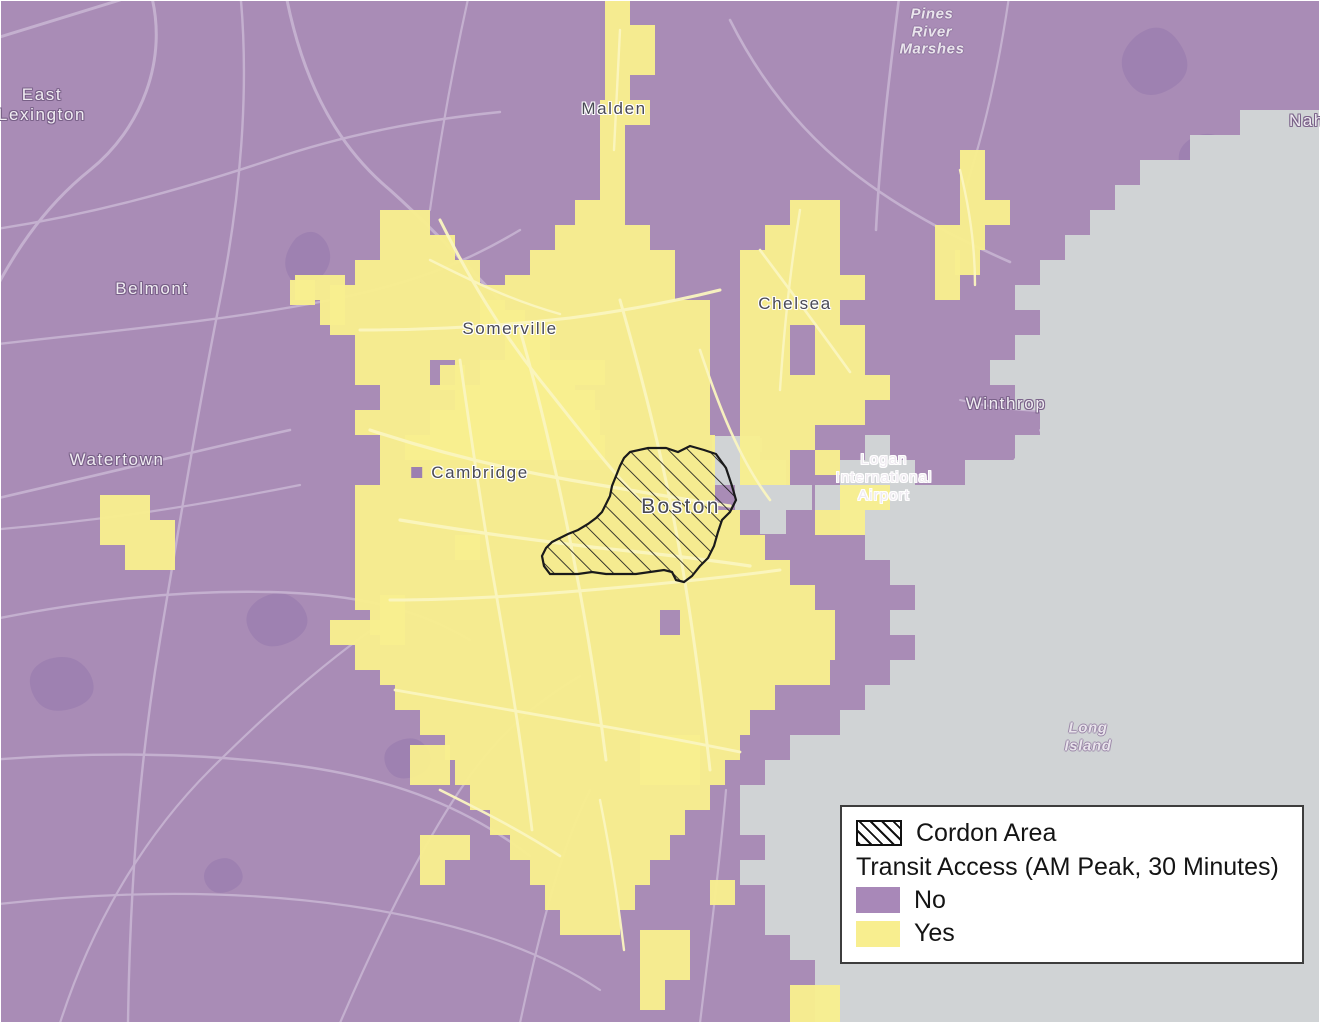 The width and height of the screenshot is (1320, 1023). Describe the element at coordinates (879, 833) in the screenshot. I see `cordon-hatch-swatch-icon` at that location.